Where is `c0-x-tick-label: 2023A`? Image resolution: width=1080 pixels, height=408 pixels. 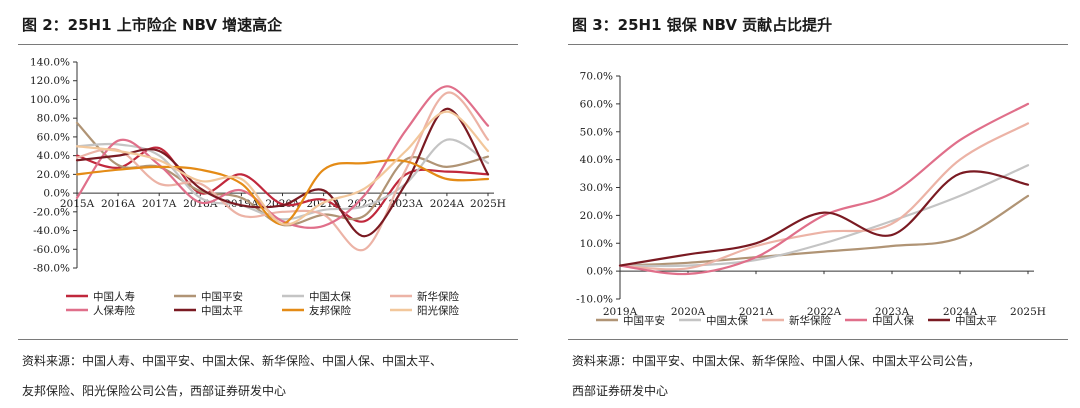
c0-x-tick-label: 2023A is located at coordinates (406, 204).